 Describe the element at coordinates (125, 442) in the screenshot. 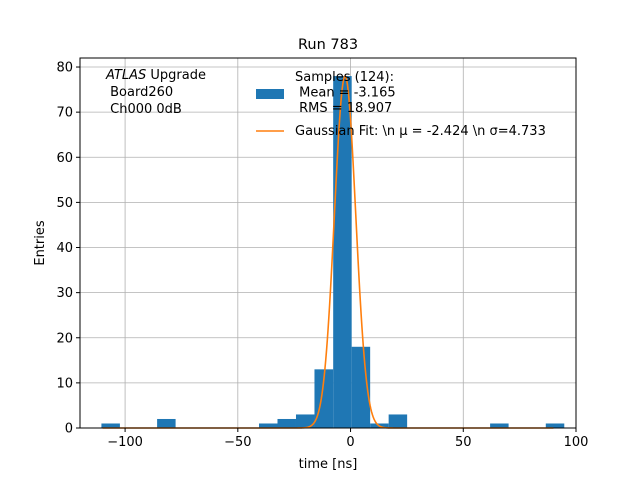

I see `x-tick-label: −100` at that location.